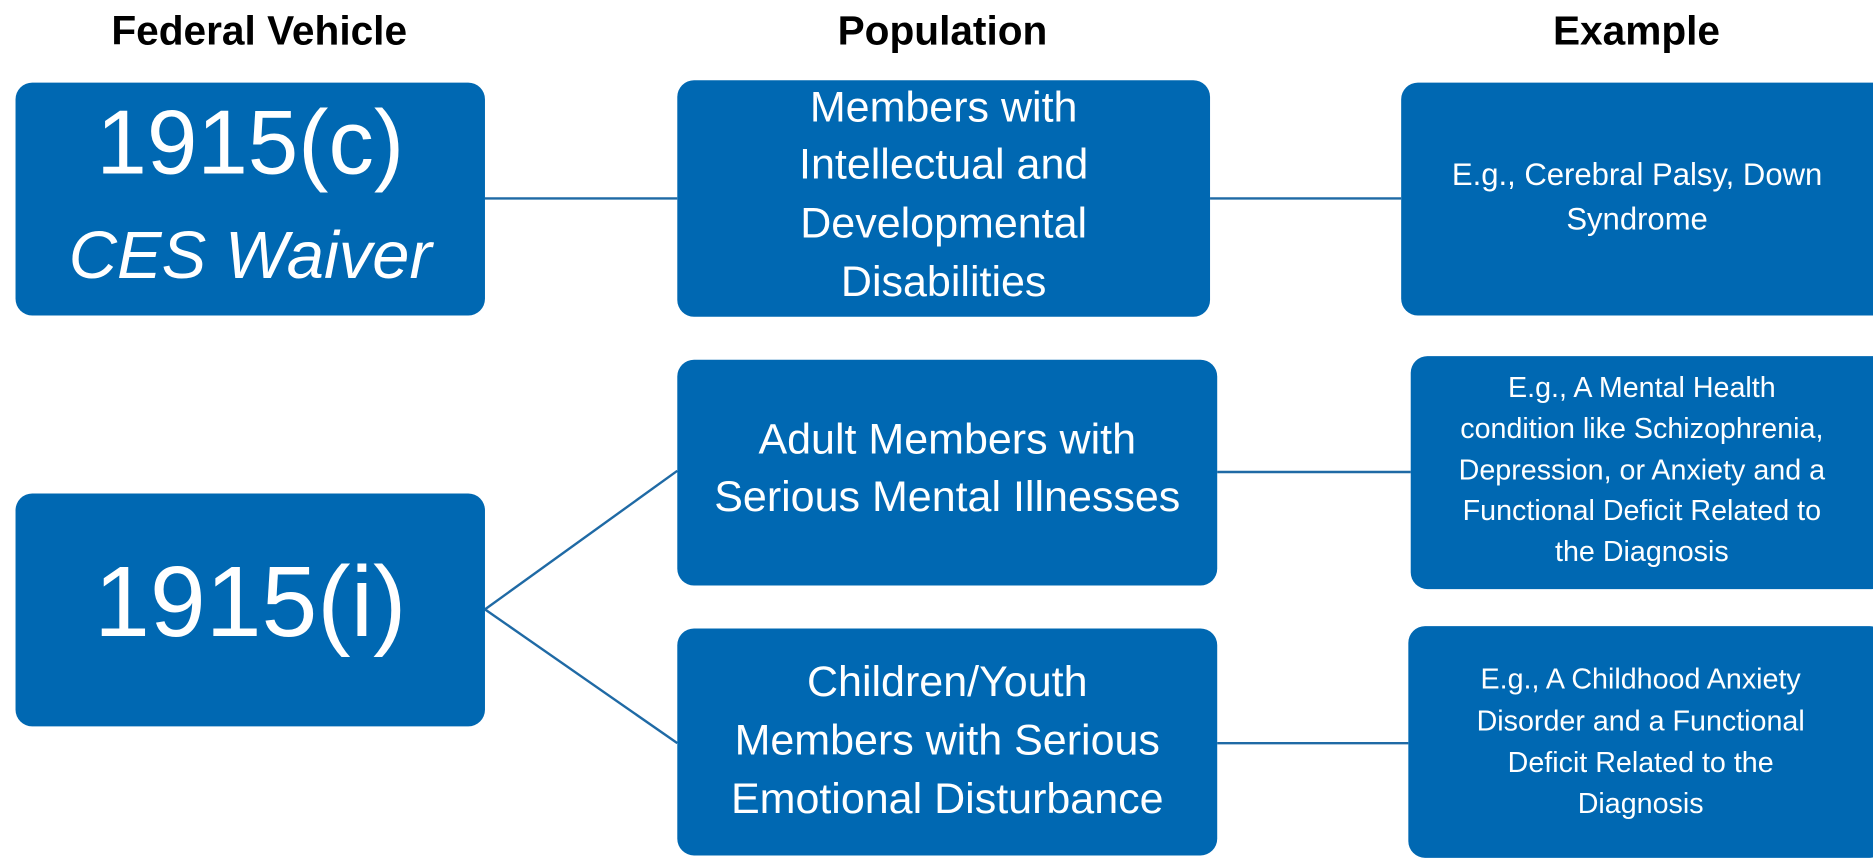  What do you see at coordinates (1642, 388) in the screenshot?
I see `node-text: E.g., A Mental Health` at bounding box center [1642, 388].